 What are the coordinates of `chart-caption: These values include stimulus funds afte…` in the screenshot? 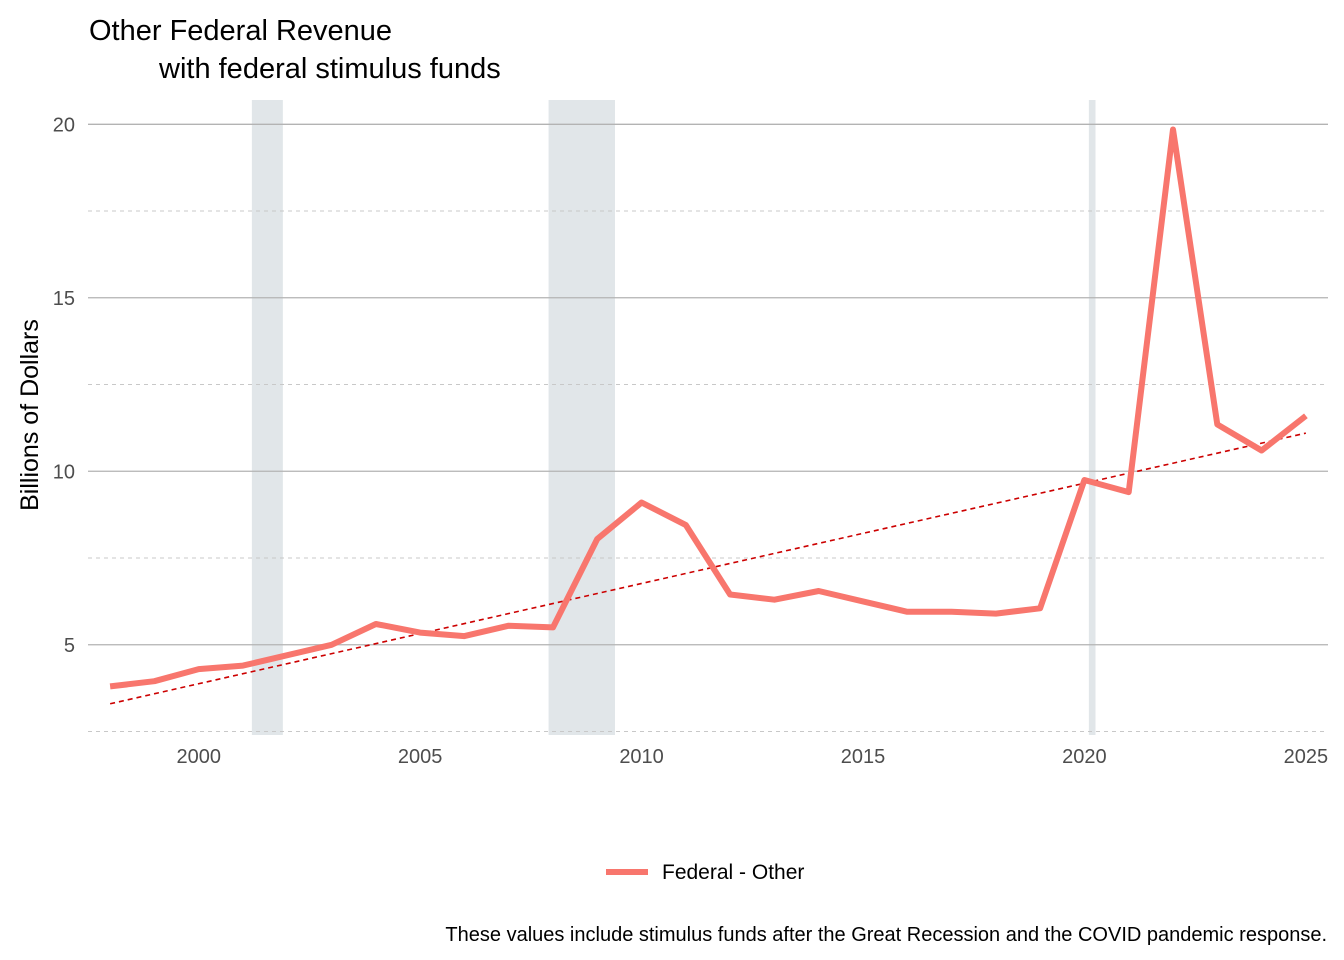 It's located at (886, 935).